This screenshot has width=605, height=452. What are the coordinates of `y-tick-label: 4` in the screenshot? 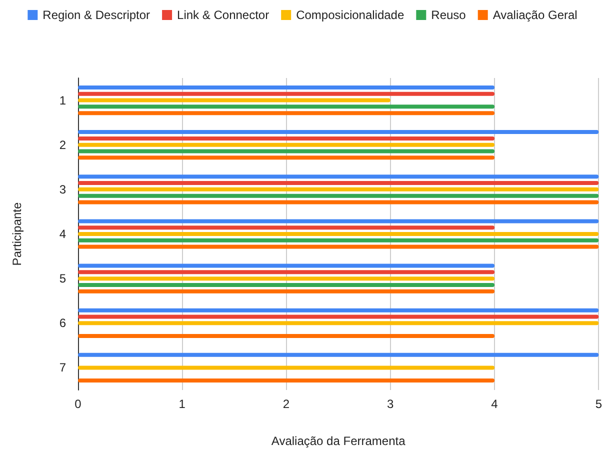 It's located at (62, 234).